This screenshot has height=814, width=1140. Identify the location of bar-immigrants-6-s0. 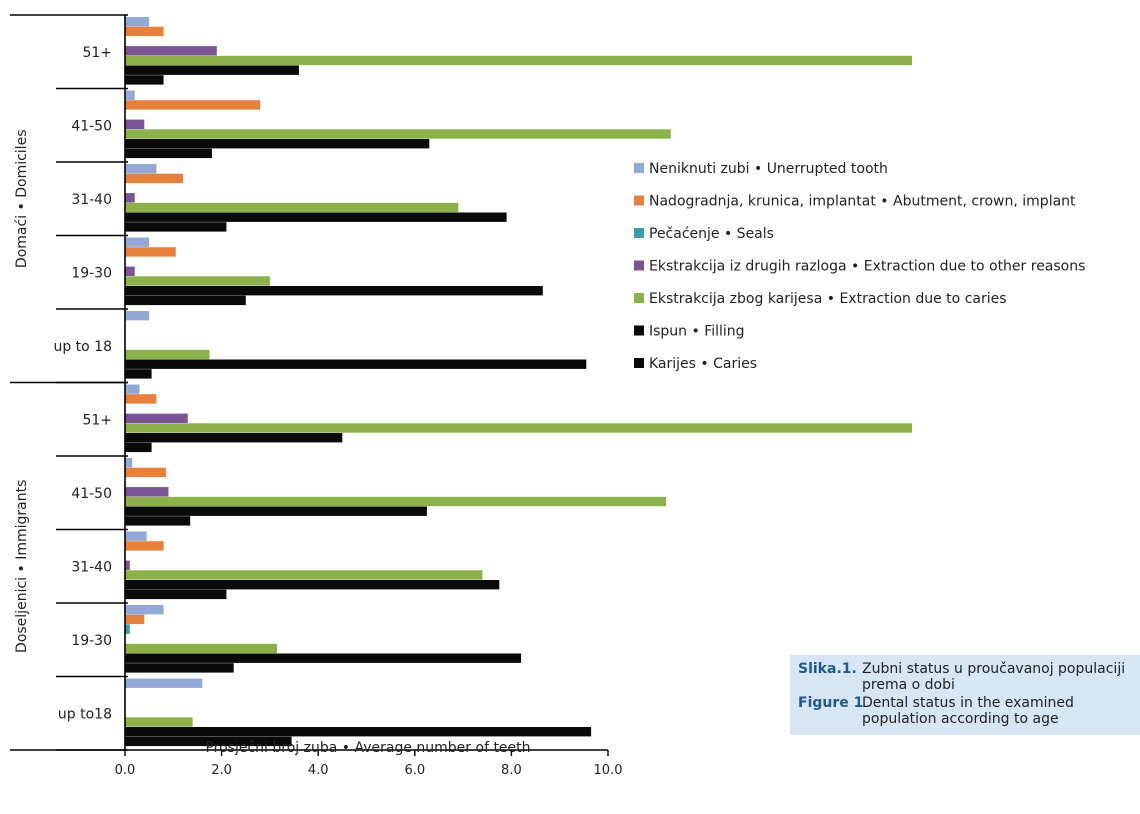
(129, 463).